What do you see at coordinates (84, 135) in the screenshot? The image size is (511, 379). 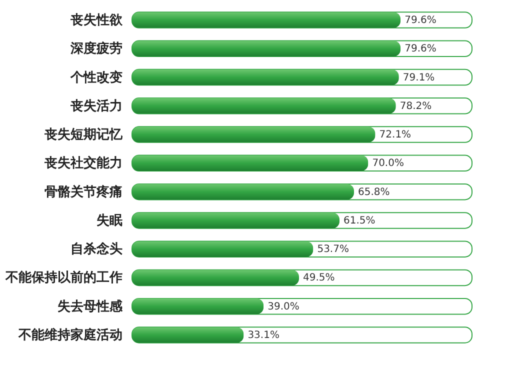 I see `y-tick-label: 丧失短期记忆` at bounding box center [84, 135].